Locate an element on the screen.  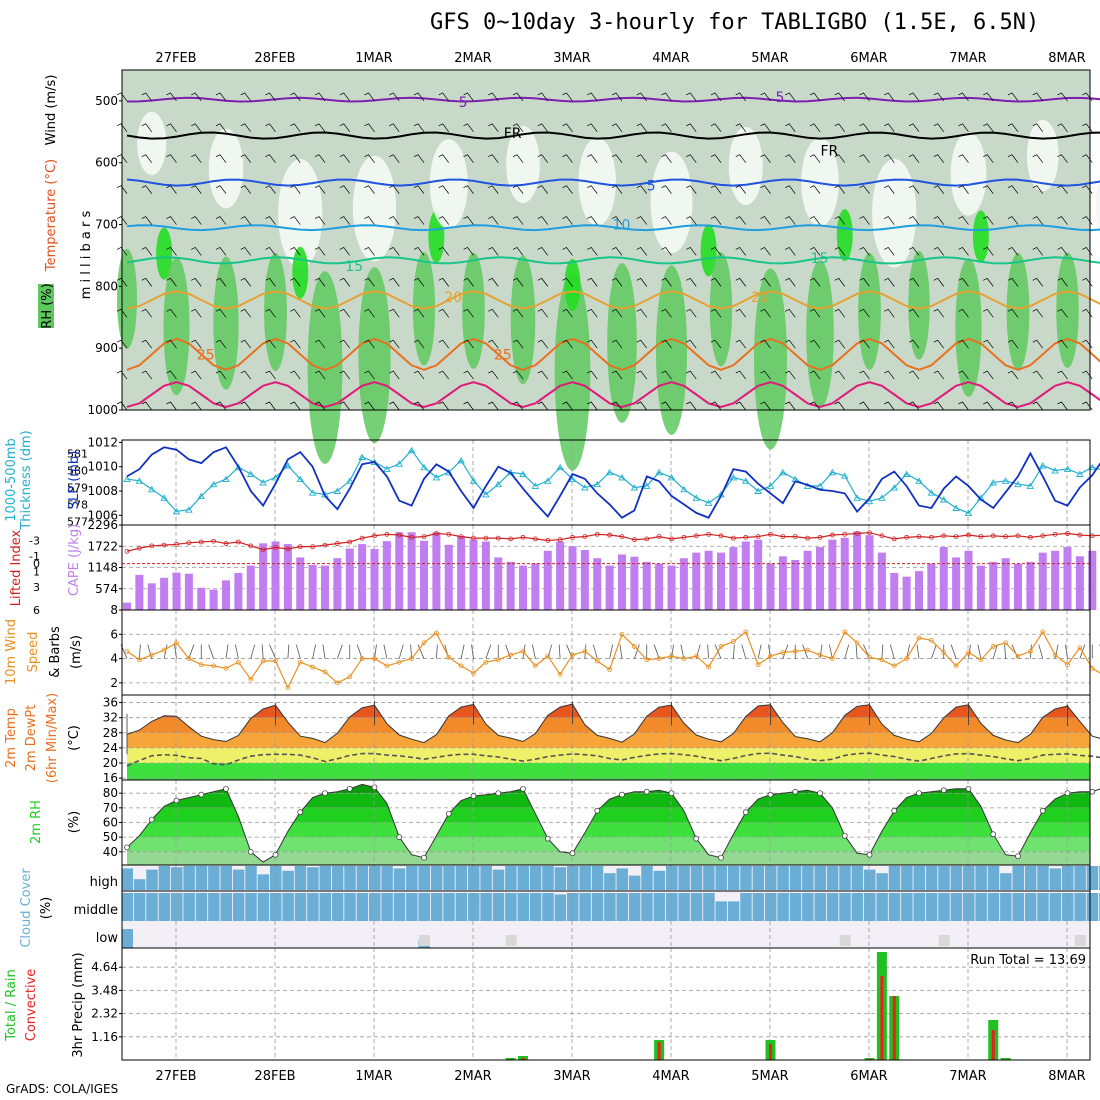
thickness-tick-label: 580 is located at coordinates (77, 471).